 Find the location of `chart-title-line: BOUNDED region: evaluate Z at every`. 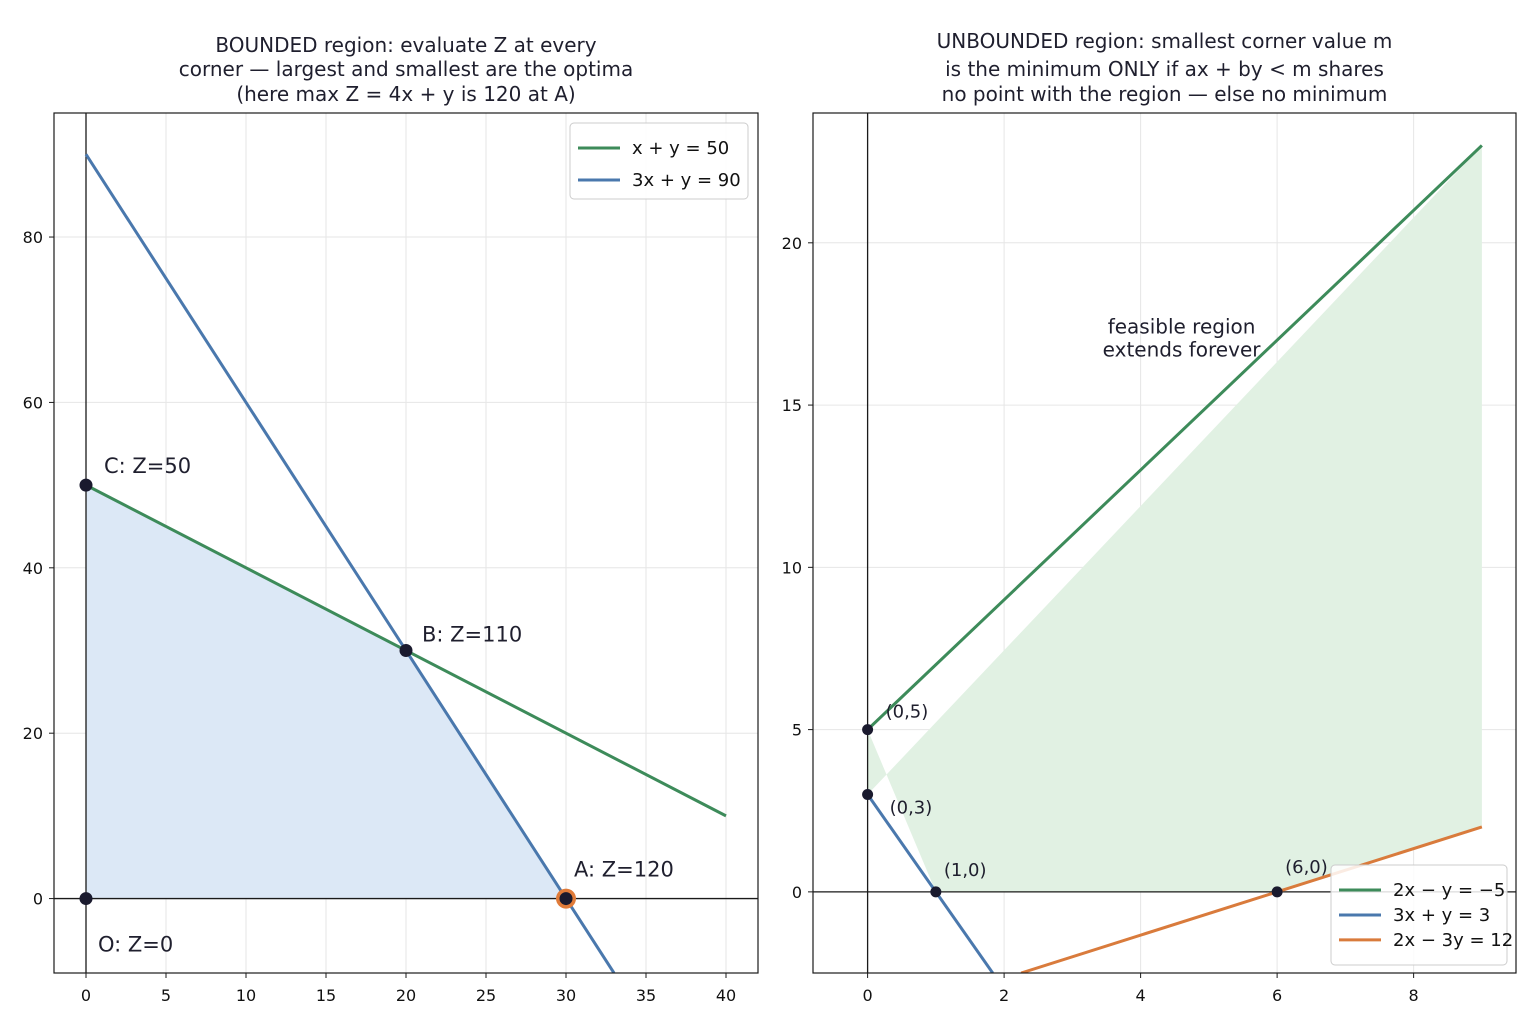

chart-title-line: BOUNDED region: evaluate Z at every is located at coordinates (405, 45).